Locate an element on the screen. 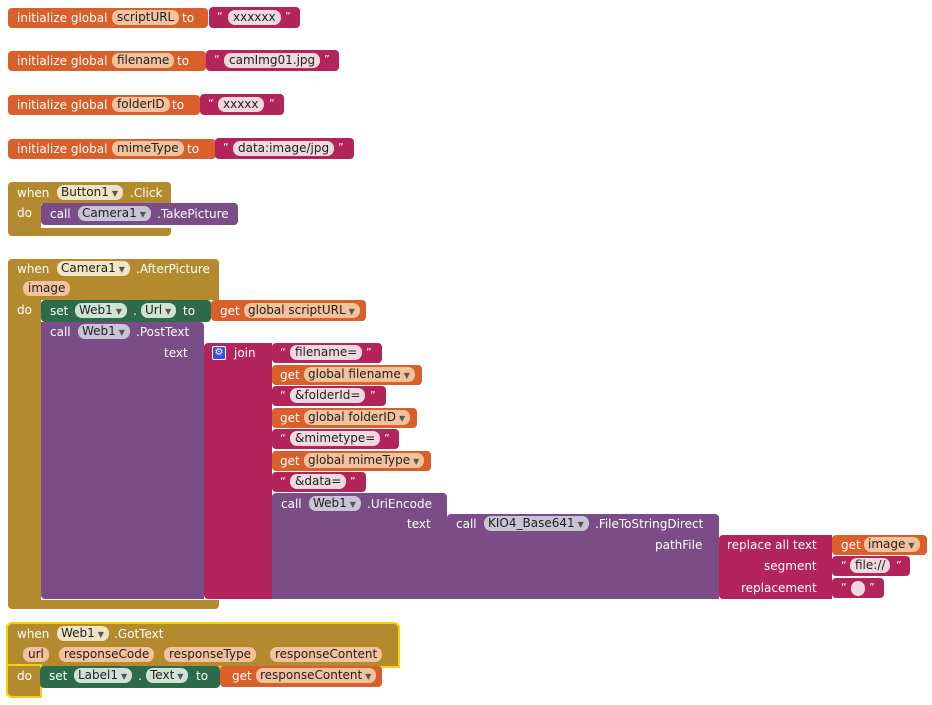 This screenshot has width=932, height=705. variable-dropdown: image ▼ is located at coordinates (892, 544).